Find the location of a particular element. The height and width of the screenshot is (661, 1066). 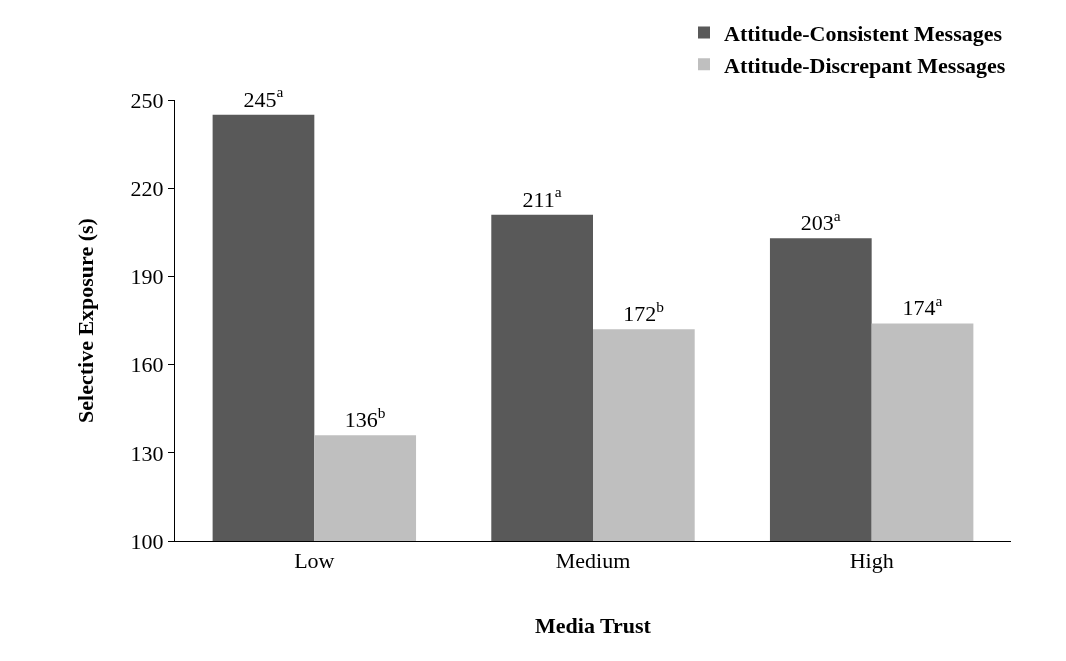

data-label: 174$^{a}$ is located at coordinates (922, 306).